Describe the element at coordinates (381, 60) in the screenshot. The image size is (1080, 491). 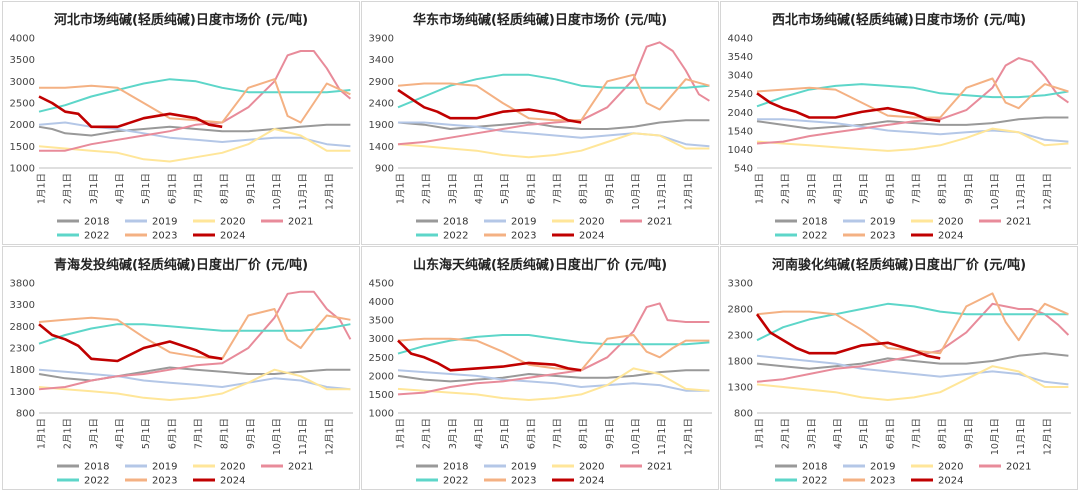
I see `y-tick-label: 3400` at that location.